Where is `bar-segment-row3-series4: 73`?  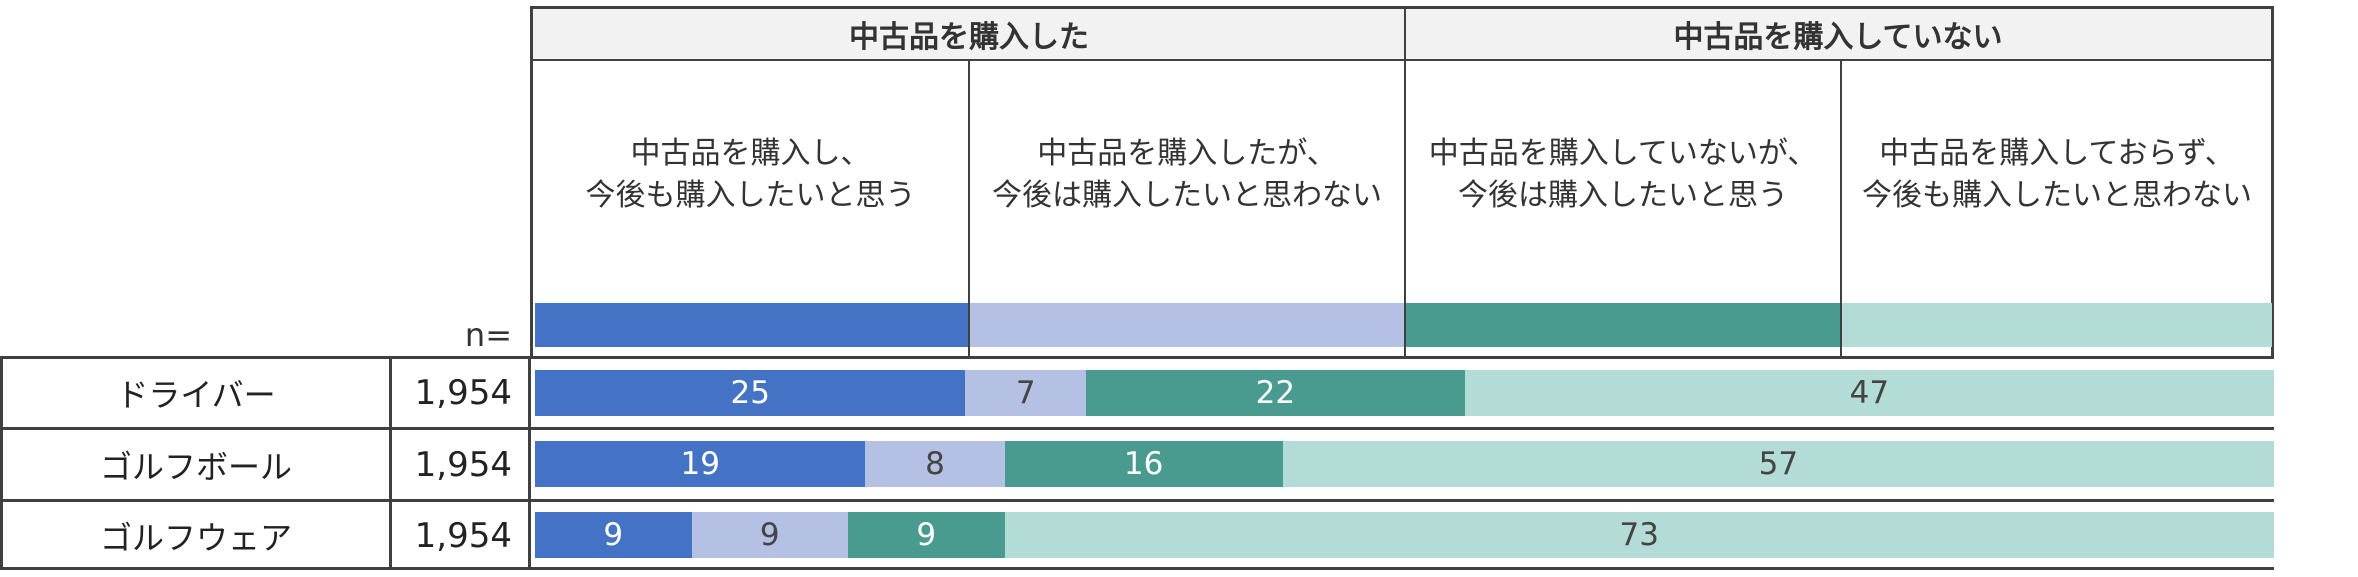
bar-segment-row3-series4: 73 is located at coordinates (1639, 535).